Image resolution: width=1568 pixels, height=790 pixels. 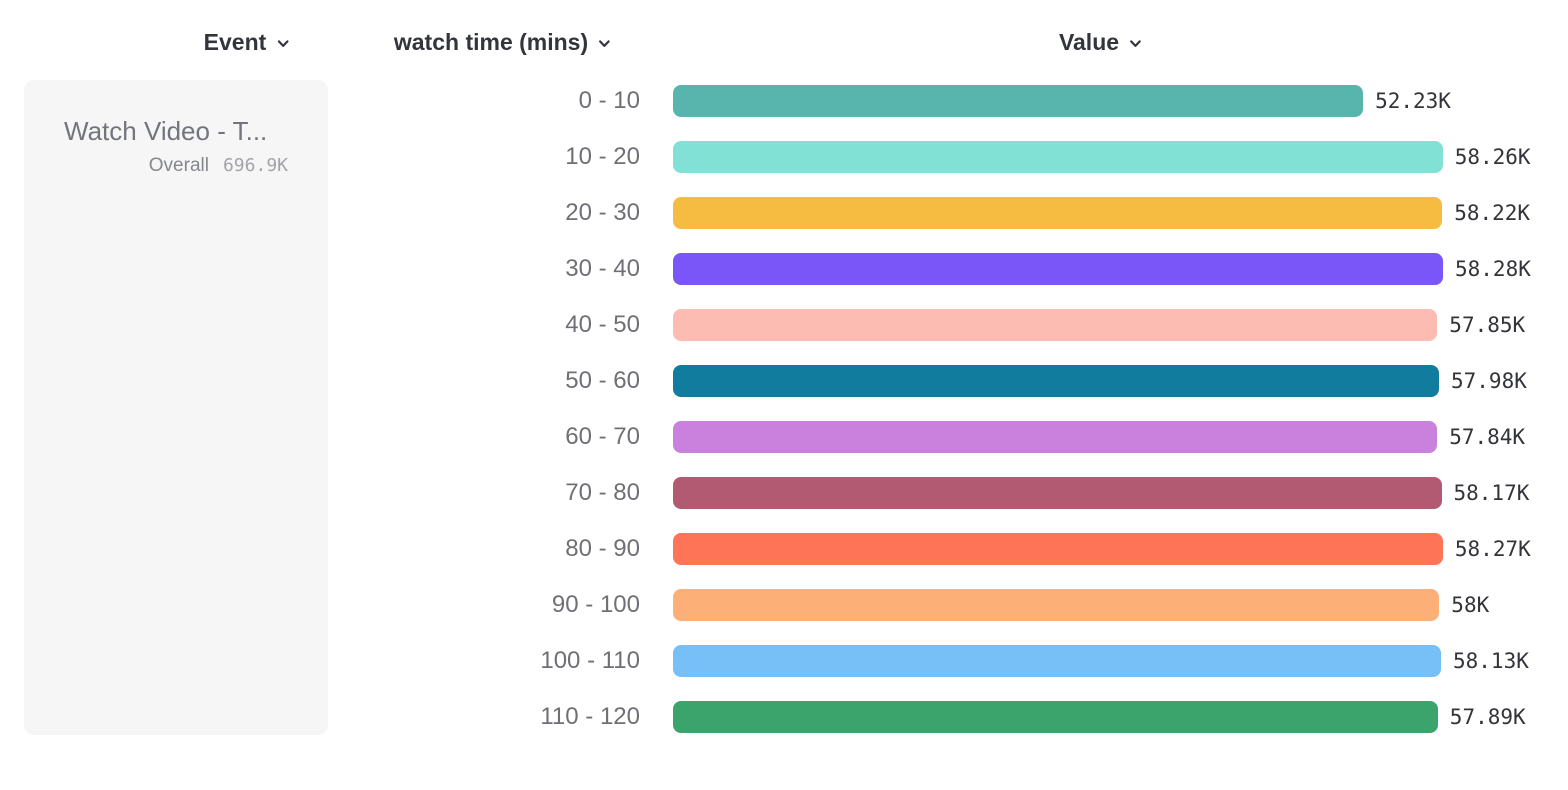 What do you see at coordinates (235, 41) in the screenshot?
I see `event-column-label: Event` at bounding box center [235, 41].